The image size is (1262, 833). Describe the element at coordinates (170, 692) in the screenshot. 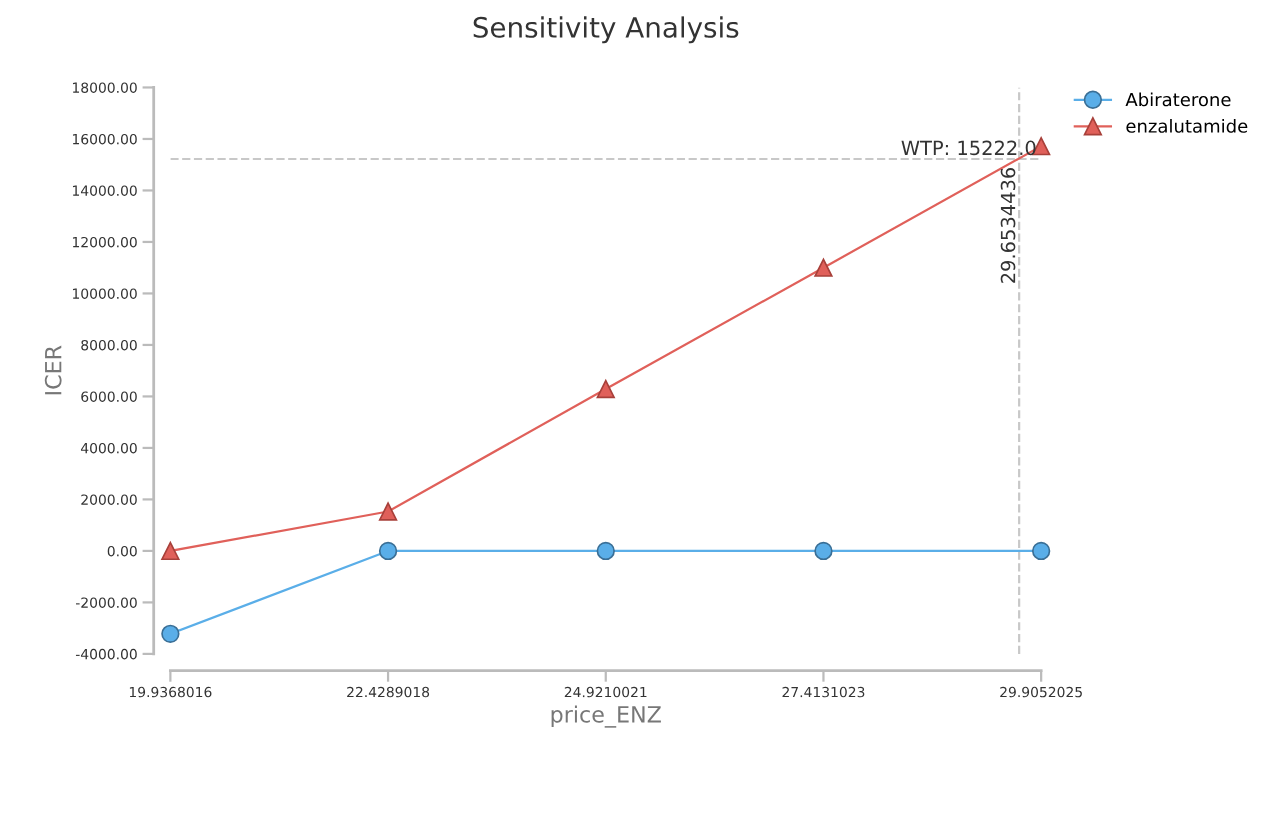

I see `x-tick-label: 19.9368016` at that location.